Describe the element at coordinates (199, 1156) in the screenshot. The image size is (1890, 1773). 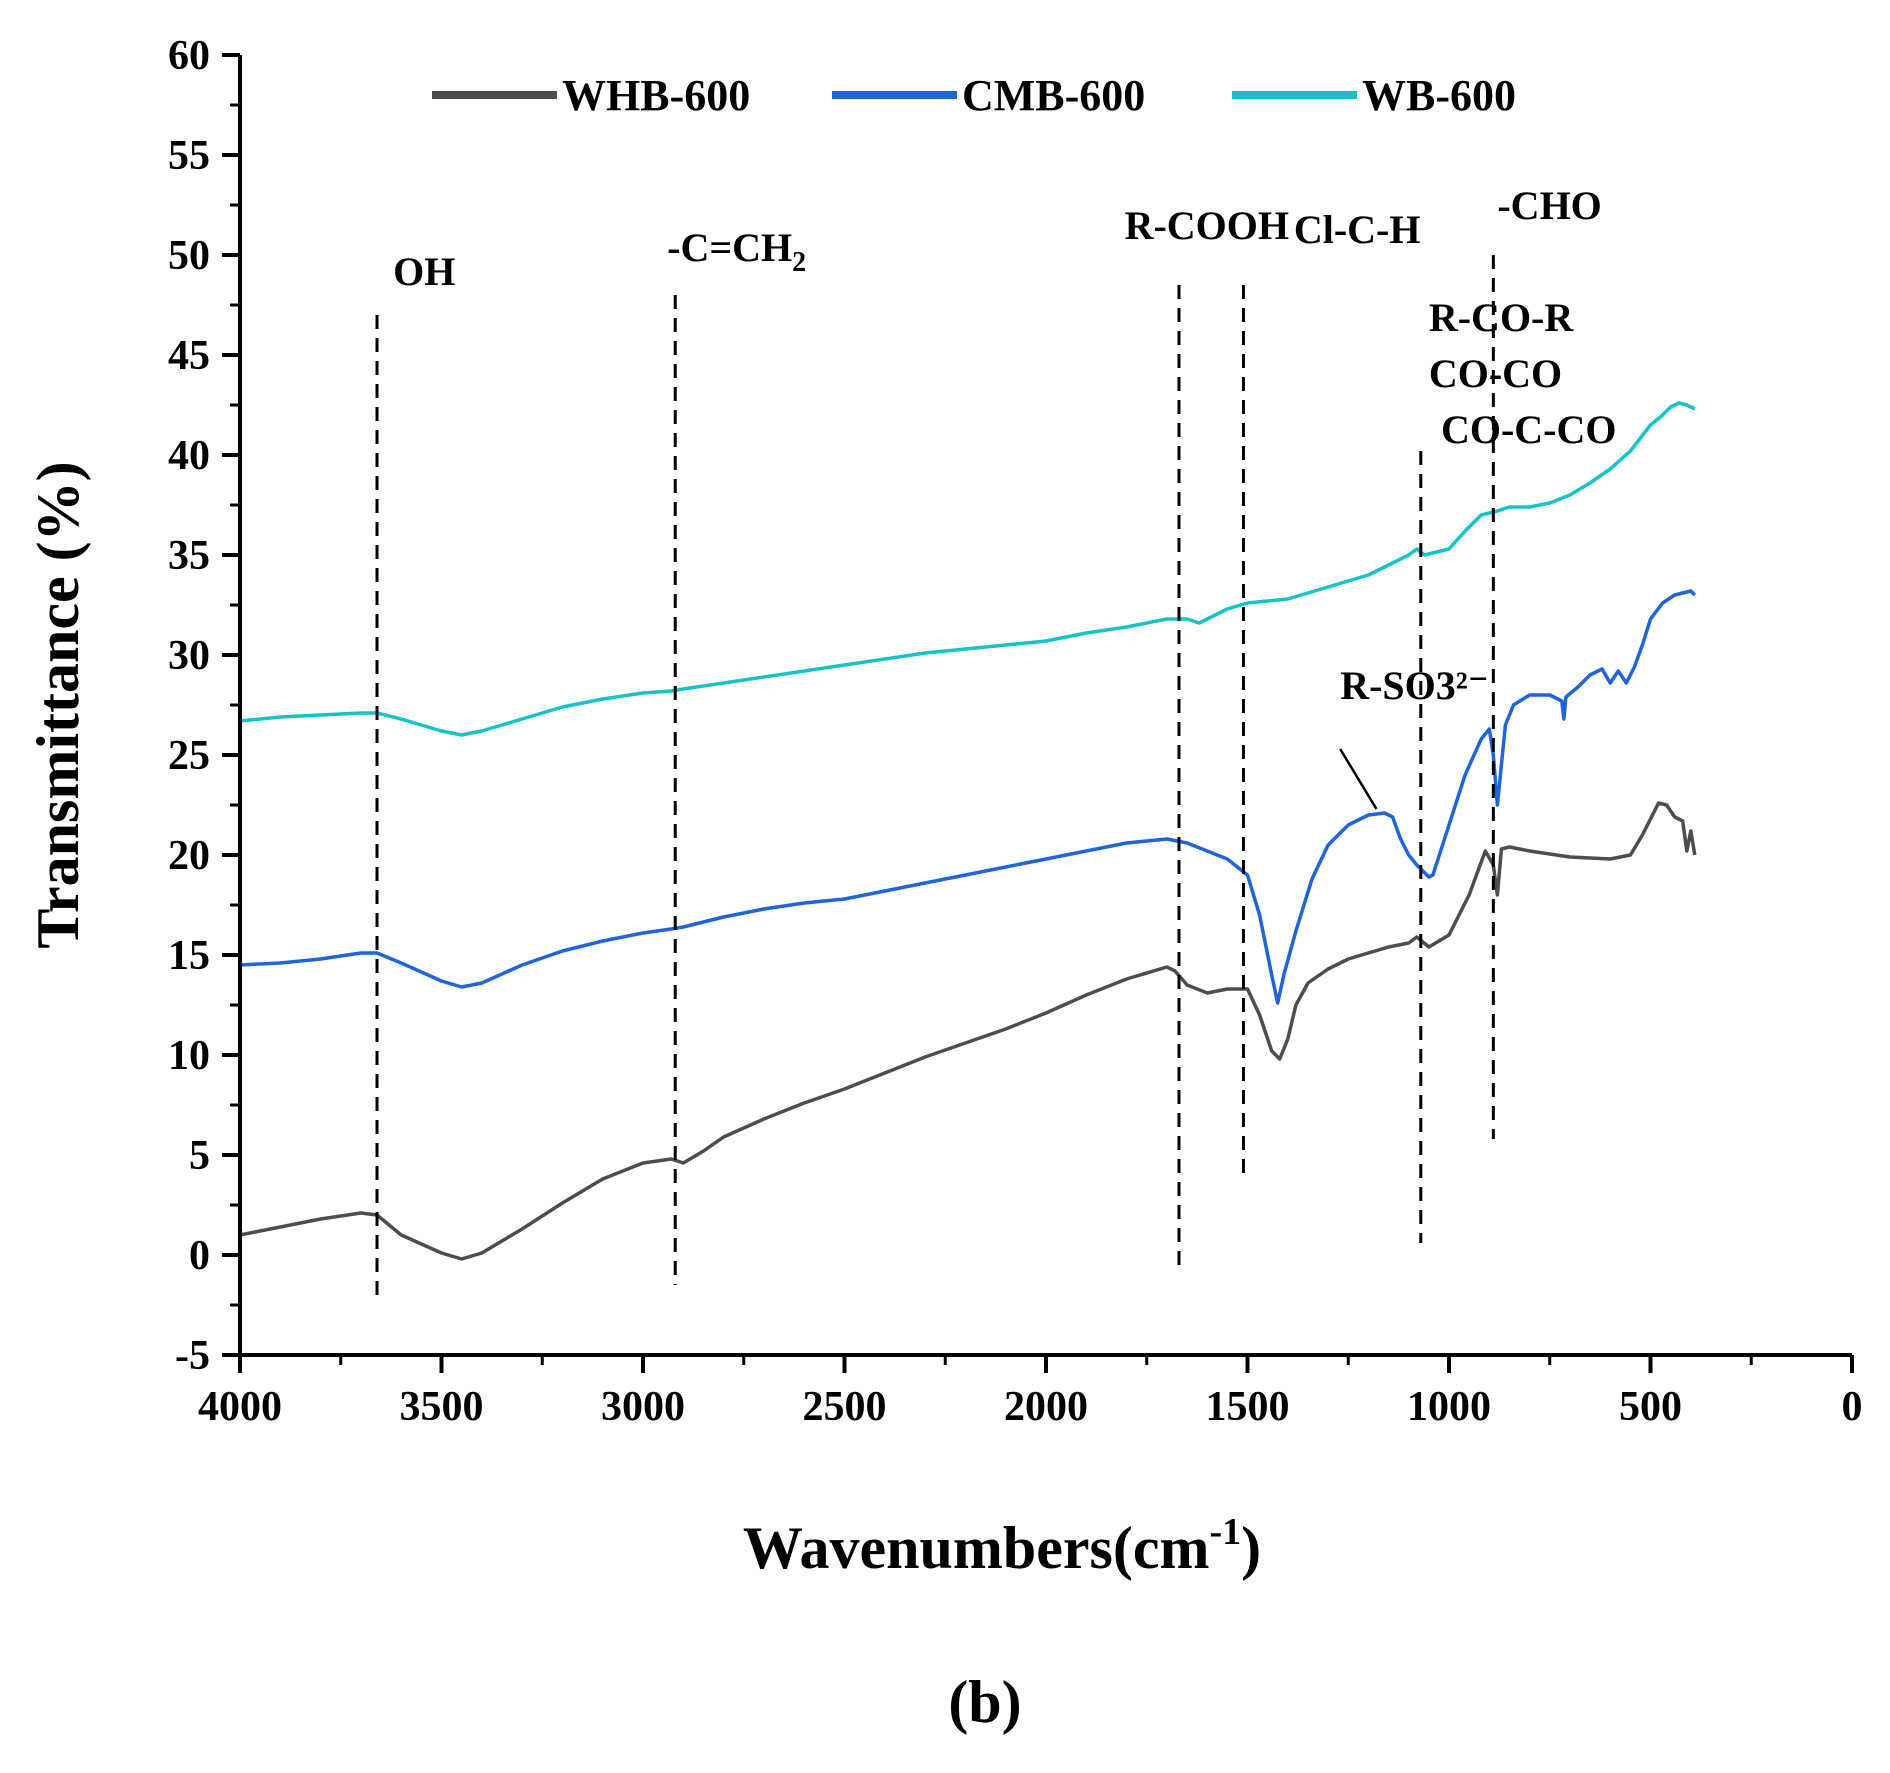
I see `y-tick-label: 5` at that location.